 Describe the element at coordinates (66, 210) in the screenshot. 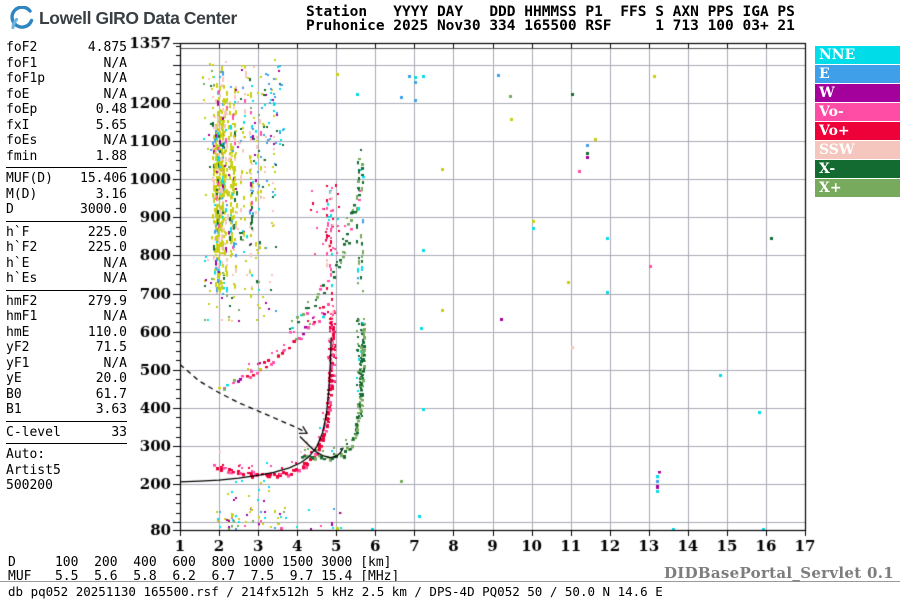

I see `param-row-d: D 3000.0` at that location.